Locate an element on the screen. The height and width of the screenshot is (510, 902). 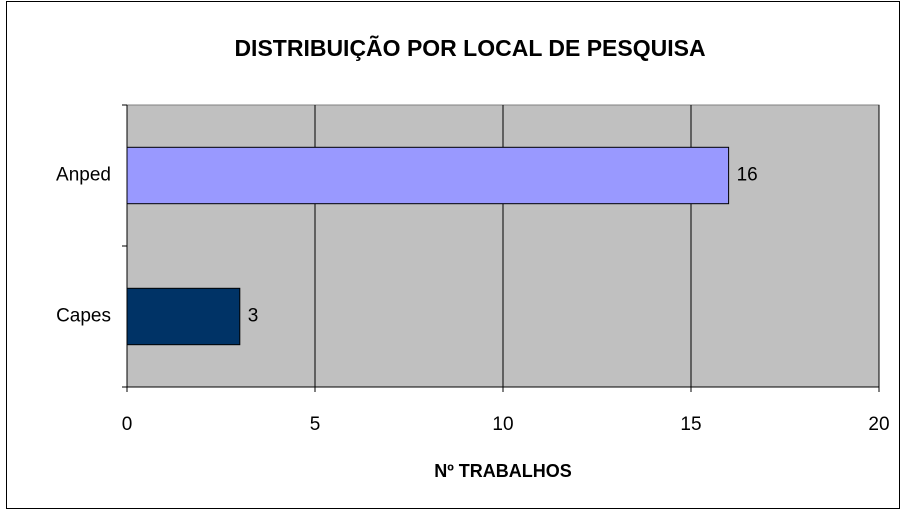
x-axis-title: Nº TRABALHOS is located at coordinates (503, 471).